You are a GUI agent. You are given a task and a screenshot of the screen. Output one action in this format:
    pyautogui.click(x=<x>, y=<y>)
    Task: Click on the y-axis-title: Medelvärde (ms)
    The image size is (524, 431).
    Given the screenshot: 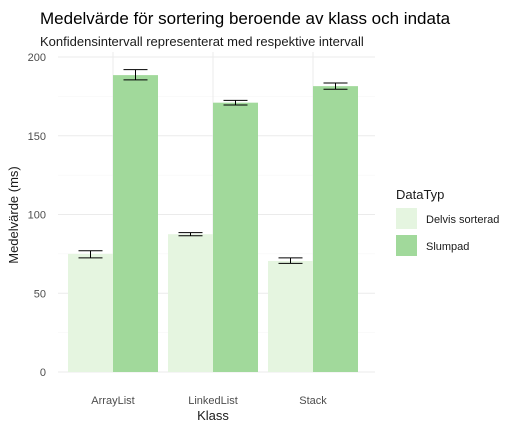 What is the action you would take?
    pyautogui.click(x=13, y=215)
    